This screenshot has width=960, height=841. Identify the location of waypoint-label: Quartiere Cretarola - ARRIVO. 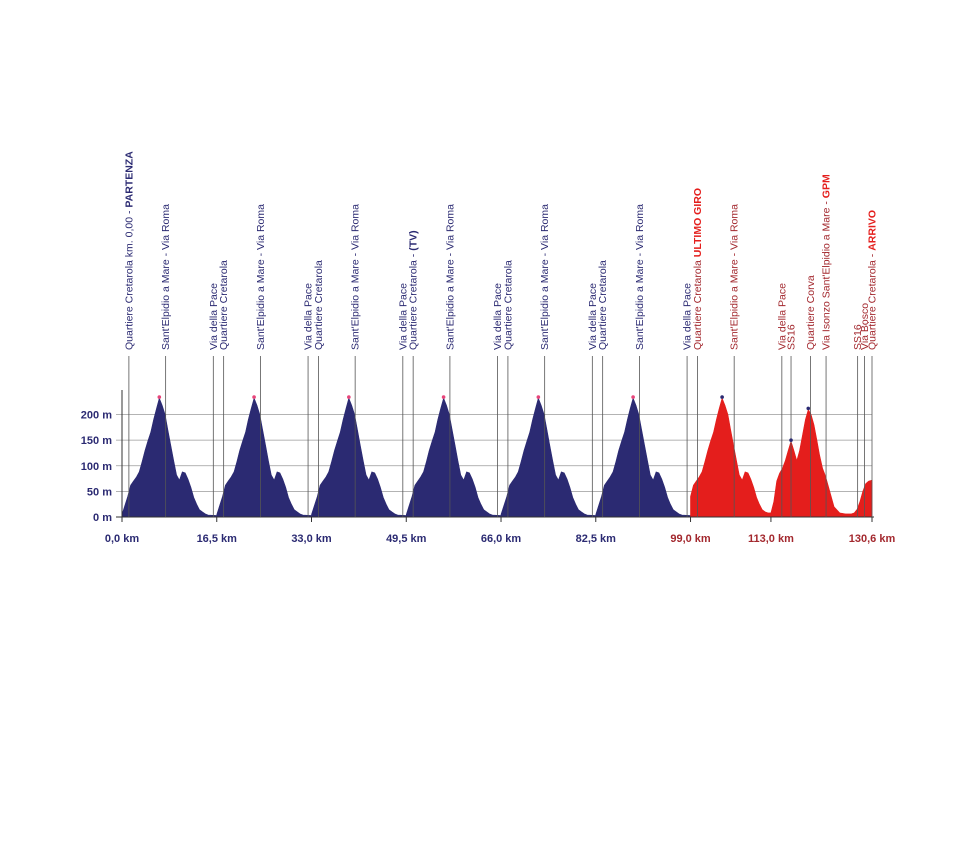
(873, 280).